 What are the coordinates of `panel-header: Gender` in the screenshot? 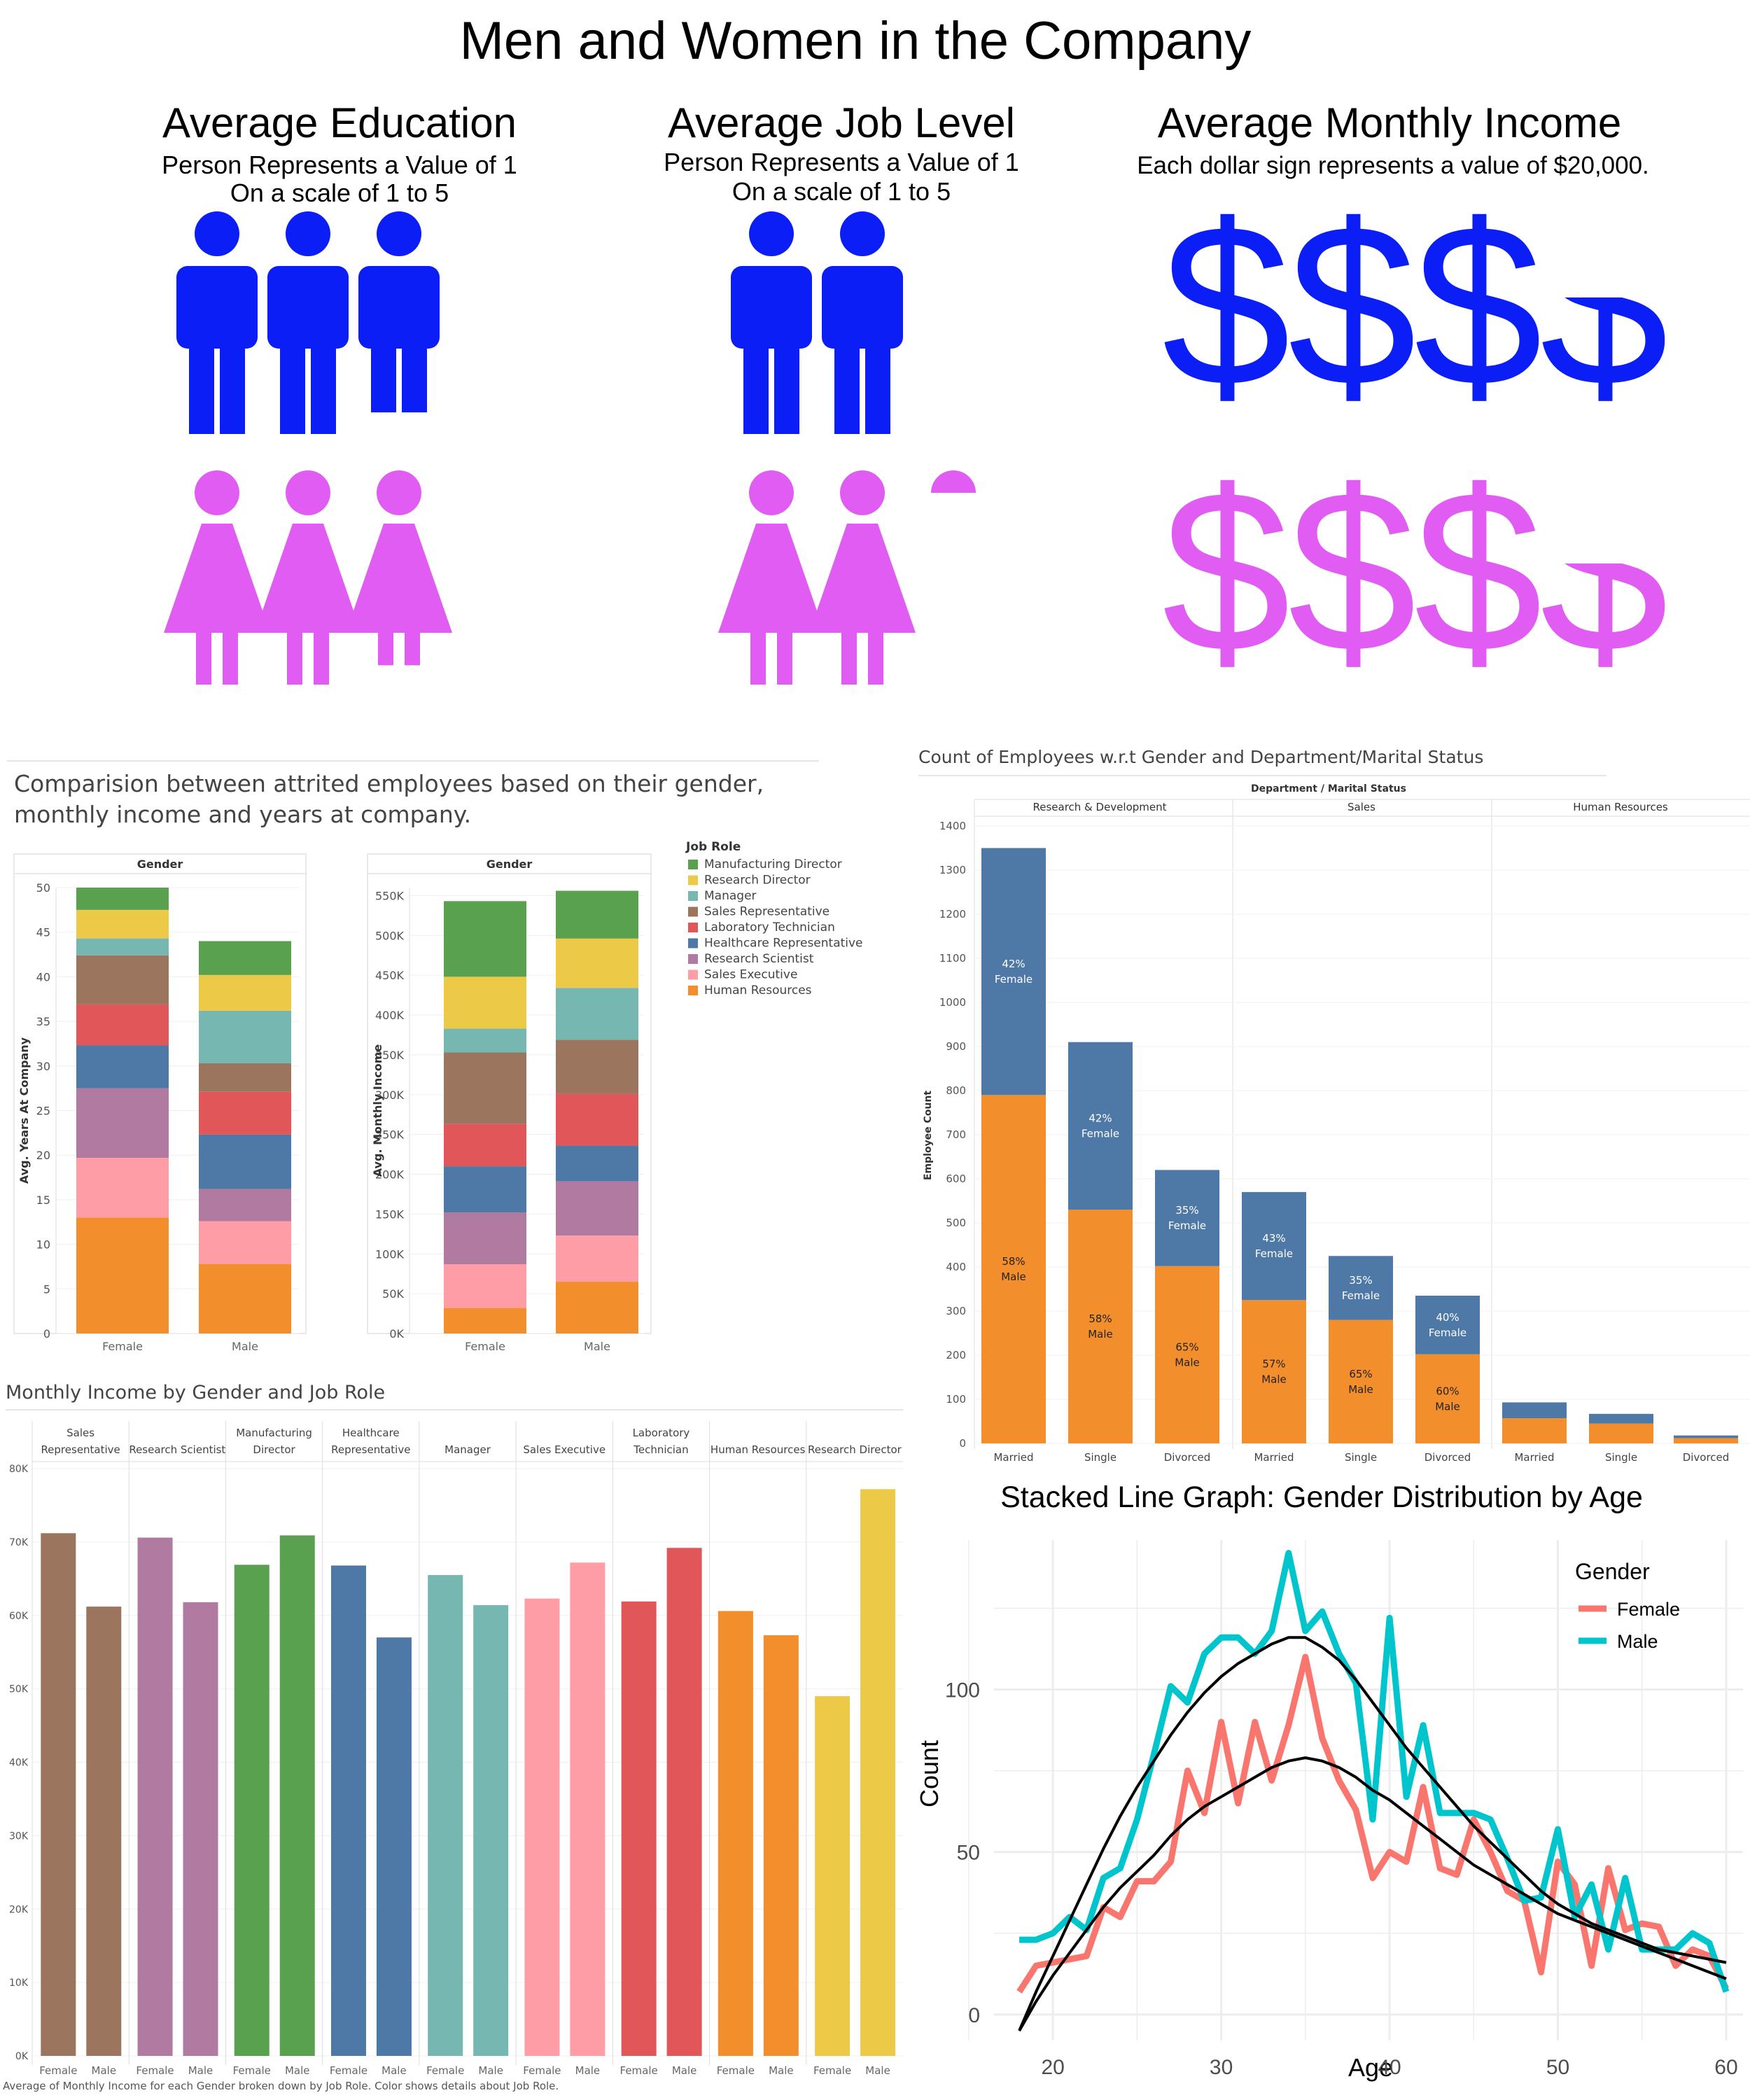 It's located at (160, 864).